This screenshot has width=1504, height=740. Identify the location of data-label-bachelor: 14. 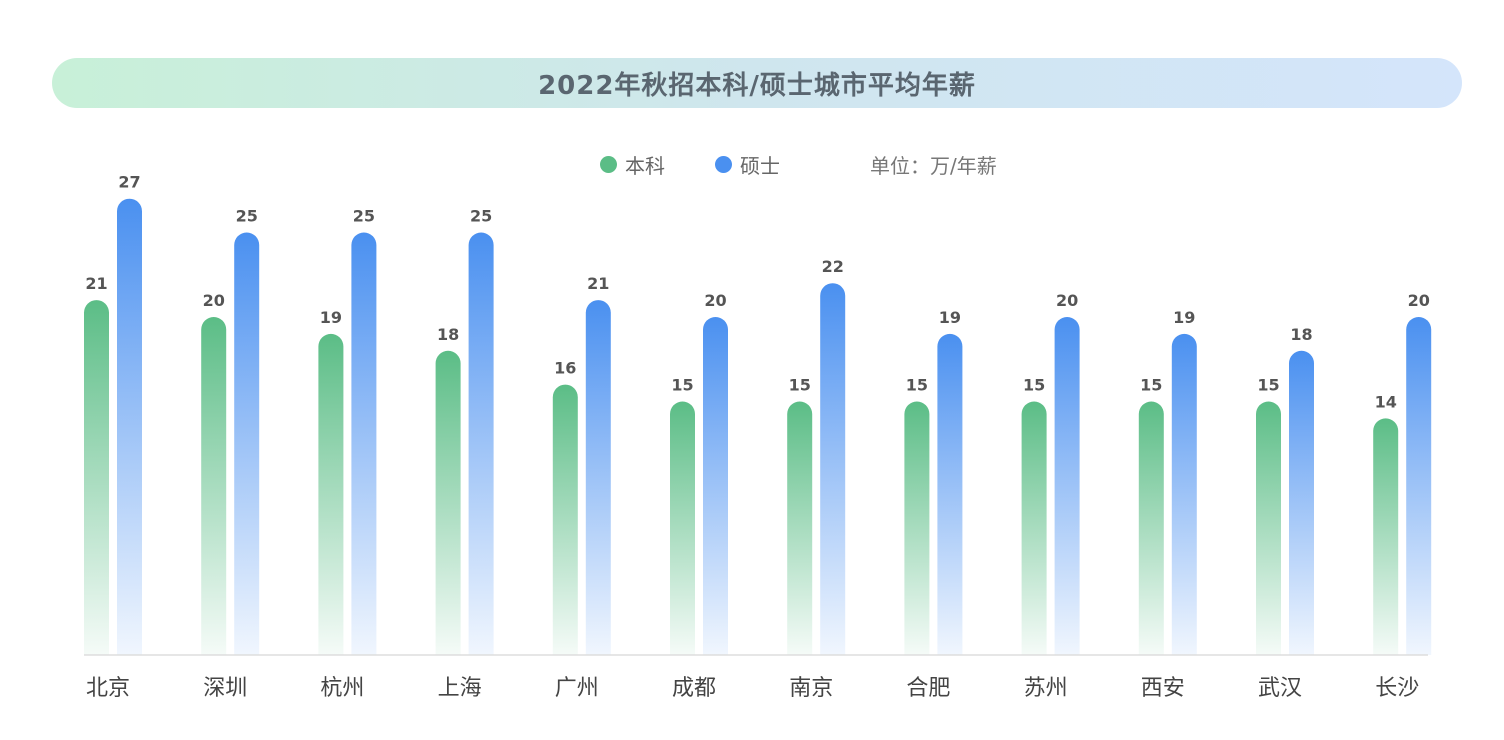
(1386, 401).